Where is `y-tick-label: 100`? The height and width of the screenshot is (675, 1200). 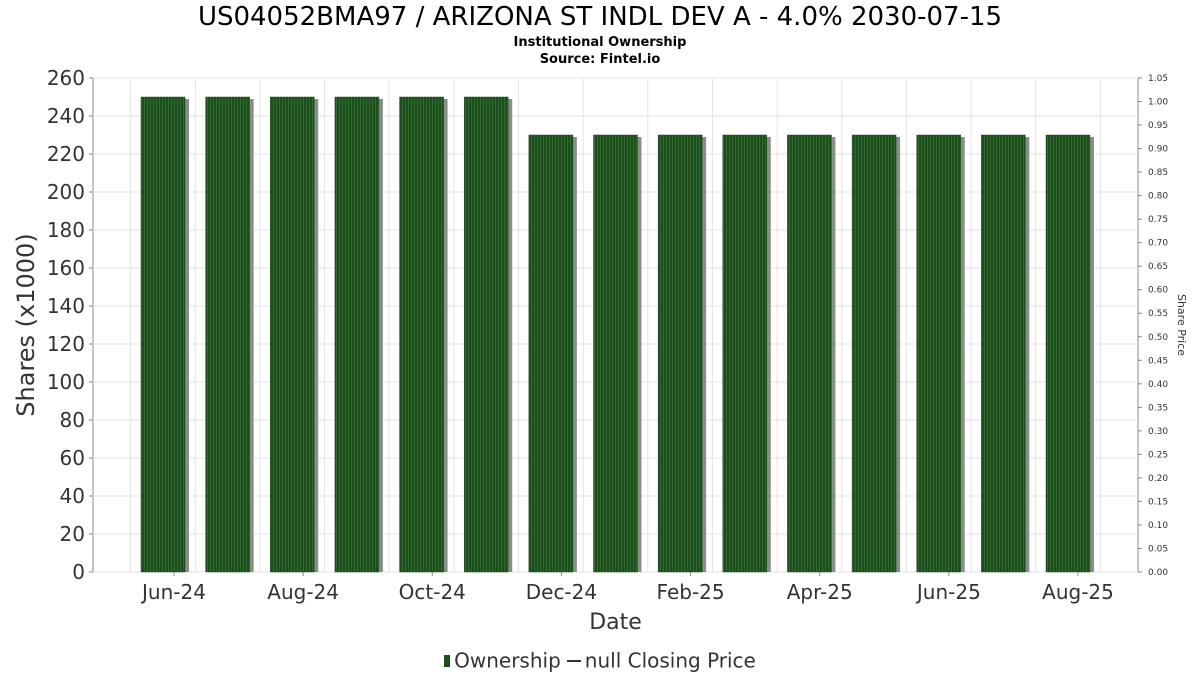 y-tick-label: 100 is located at coordinates (66, 382).